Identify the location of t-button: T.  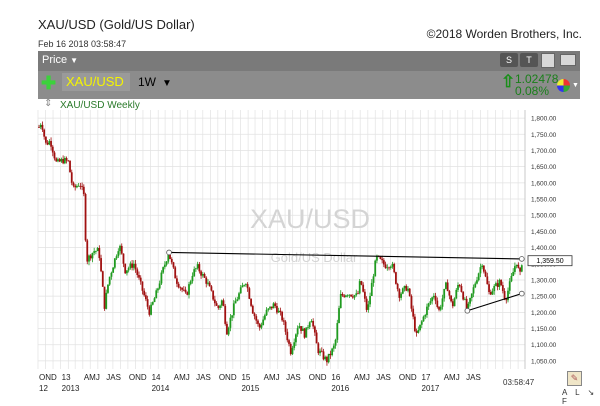
(529, 60).